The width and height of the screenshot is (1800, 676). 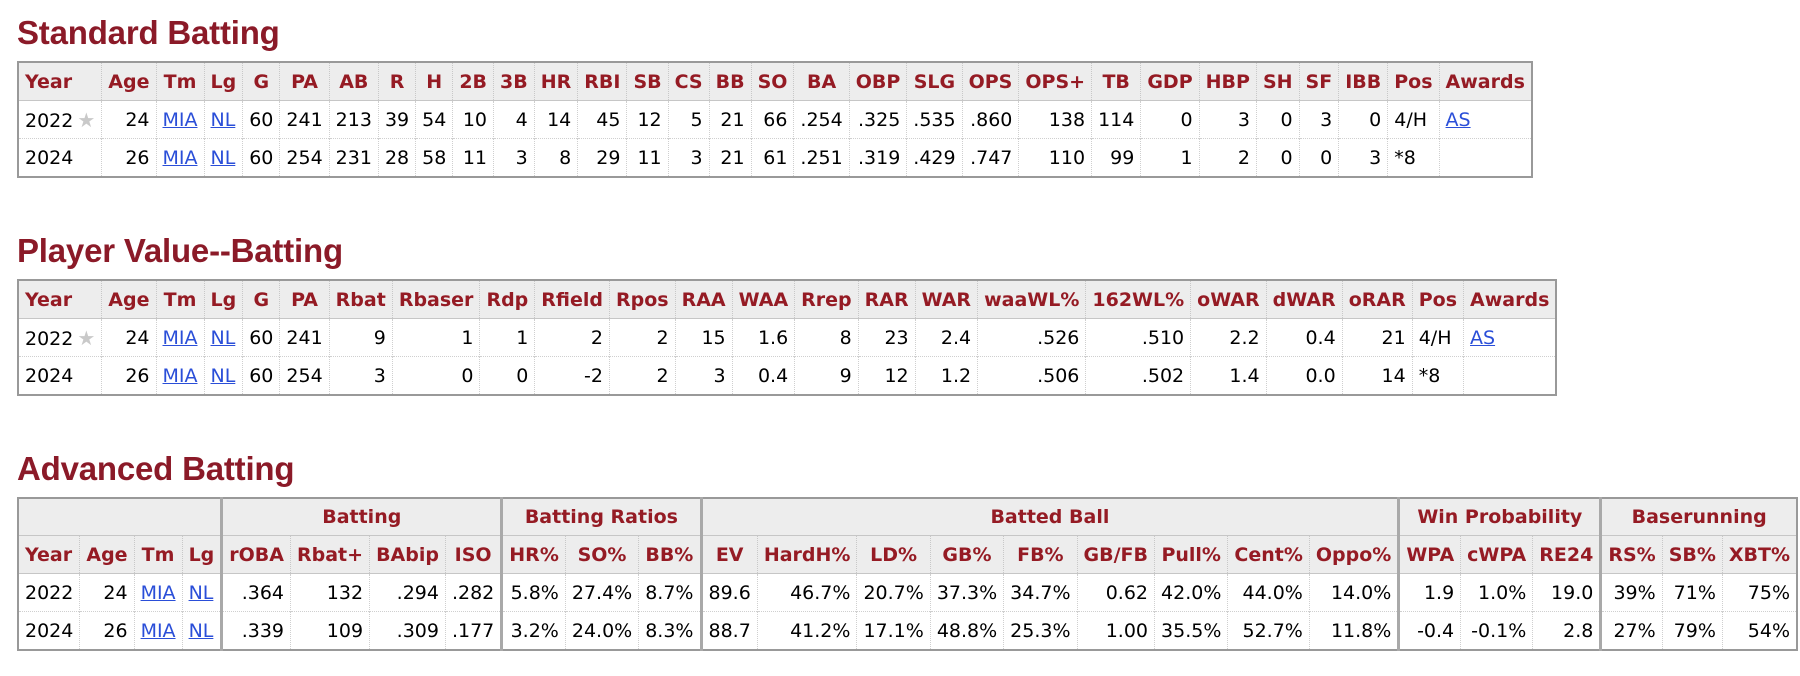 I want to click on col-header: BB, so click(x=730, y=81).